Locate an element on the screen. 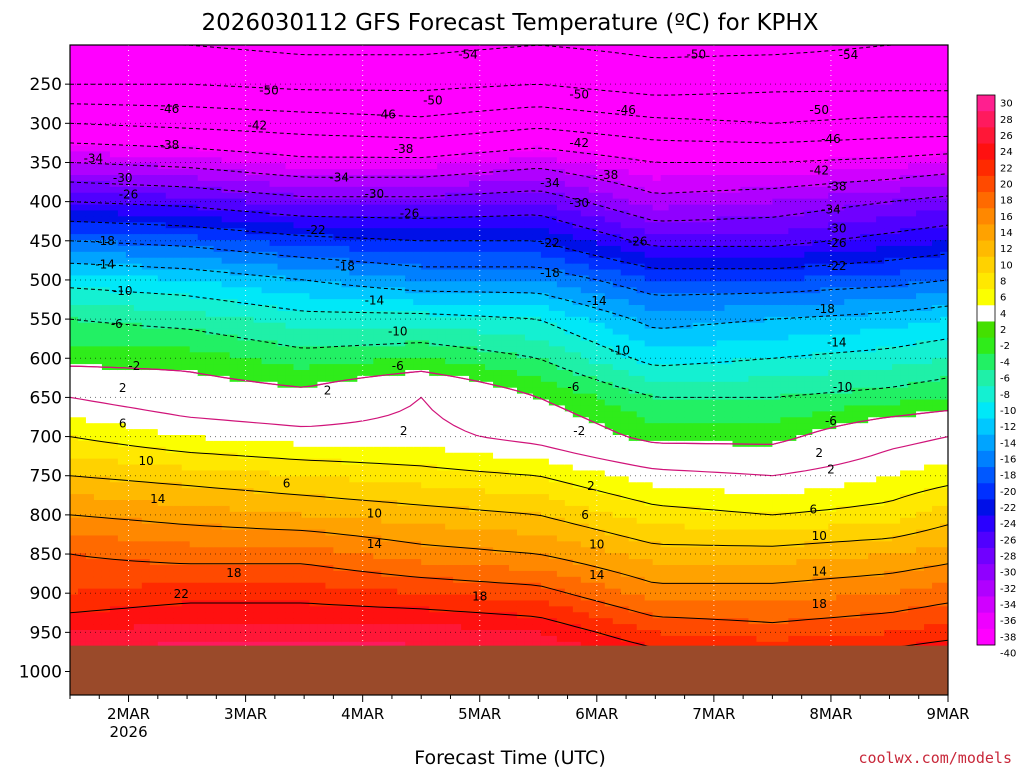  colorbar-label: 14 is located at coordinates (1006, 233).